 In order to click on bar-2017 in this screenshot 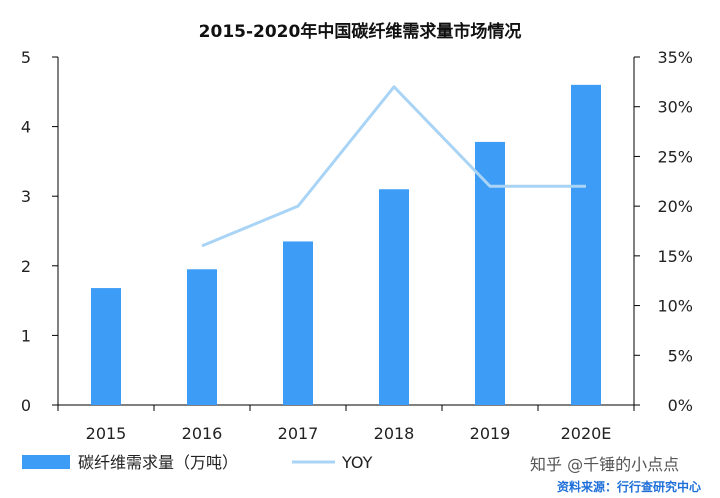, I will do `click(298, 323)`.